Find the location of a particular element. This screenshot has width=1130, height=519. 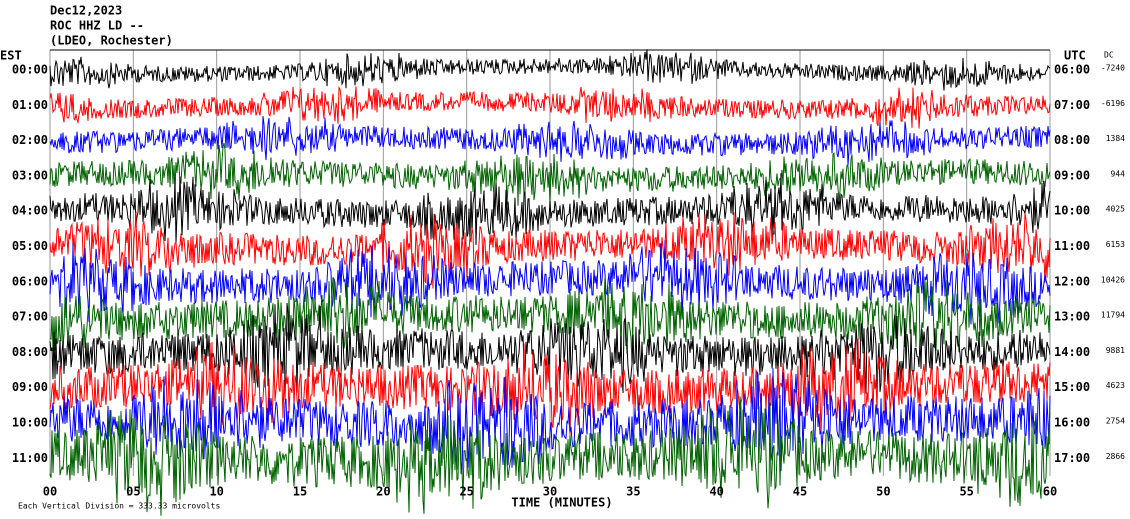

dc-value: 2754 is located at coordinates (1115, 421).